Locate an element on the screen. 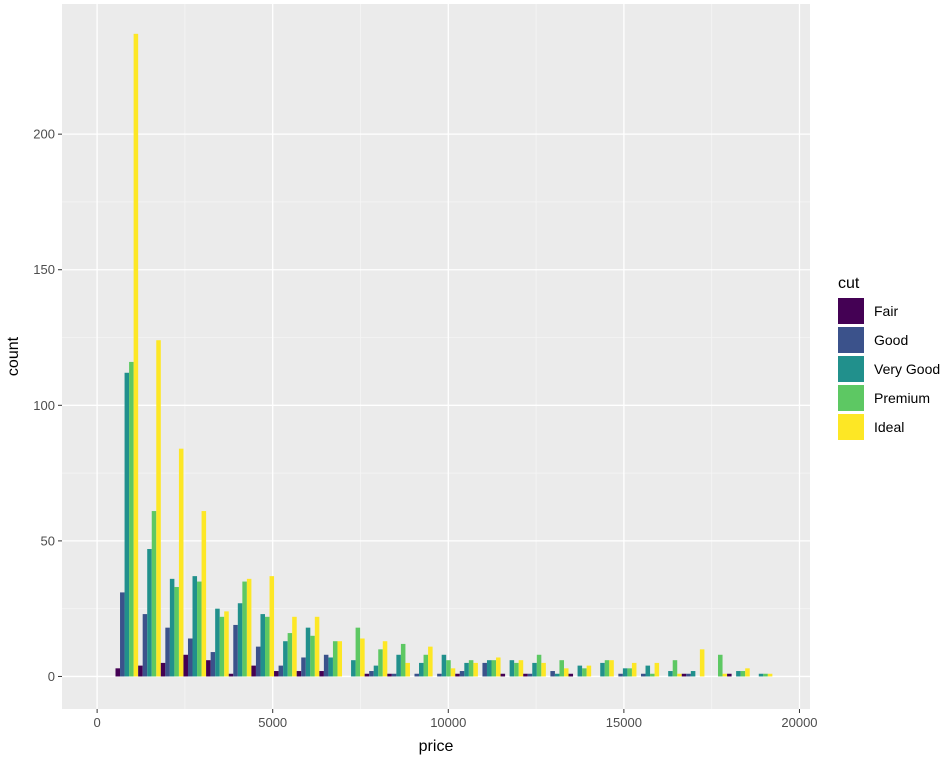 This screenshot has height=761, width=949. x-tick-label: 5000 is located at coordinates (272, 722).